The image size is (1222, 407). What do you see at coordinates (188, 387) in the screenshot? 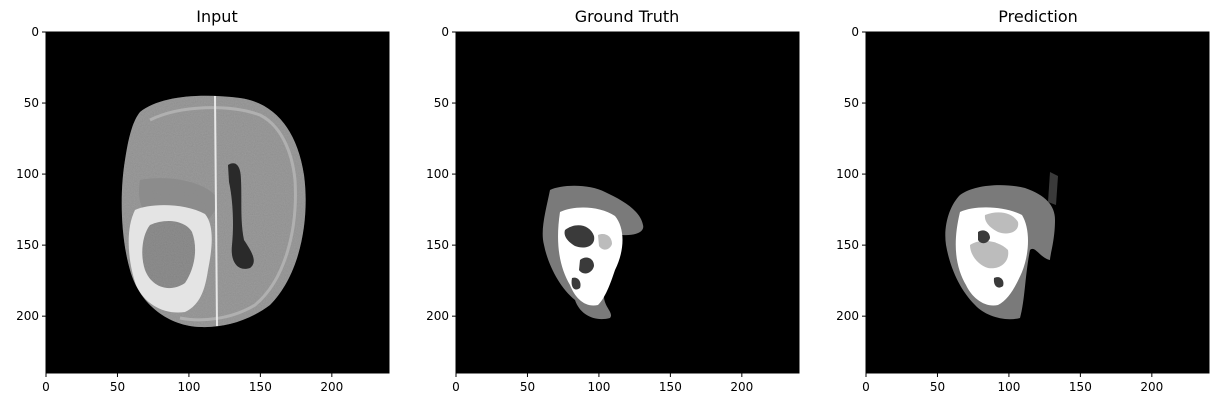
I see `input-x-tick-label: 100` at bounding box center [188, 387].